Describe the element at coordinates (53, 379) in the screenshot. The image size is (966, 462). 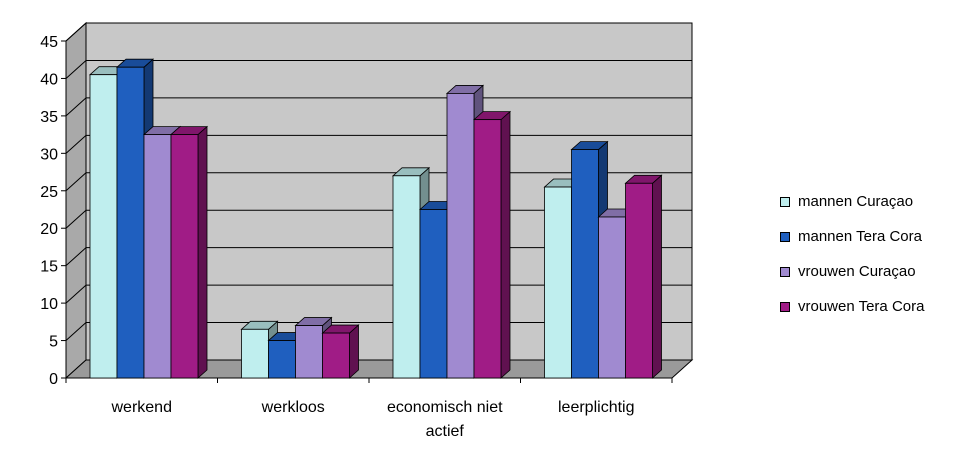
I see `y-tick-label: 0` at that location.